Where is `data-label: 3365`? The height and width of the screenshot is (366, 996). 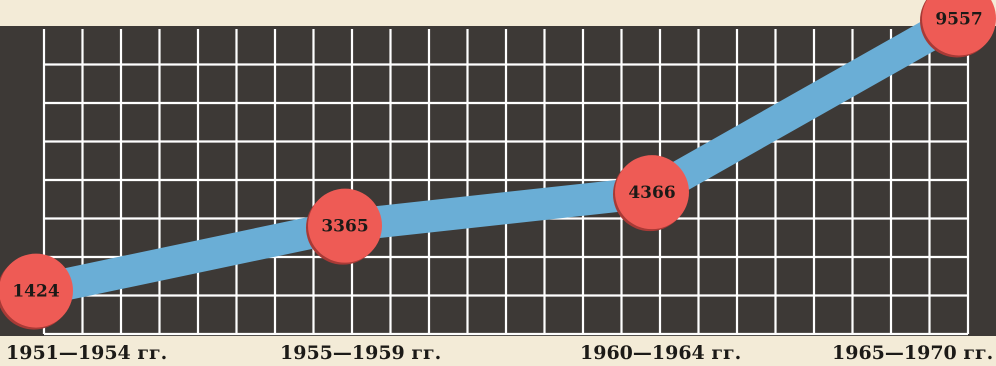 data-label: 3365 is located at coordinates (344, 227).